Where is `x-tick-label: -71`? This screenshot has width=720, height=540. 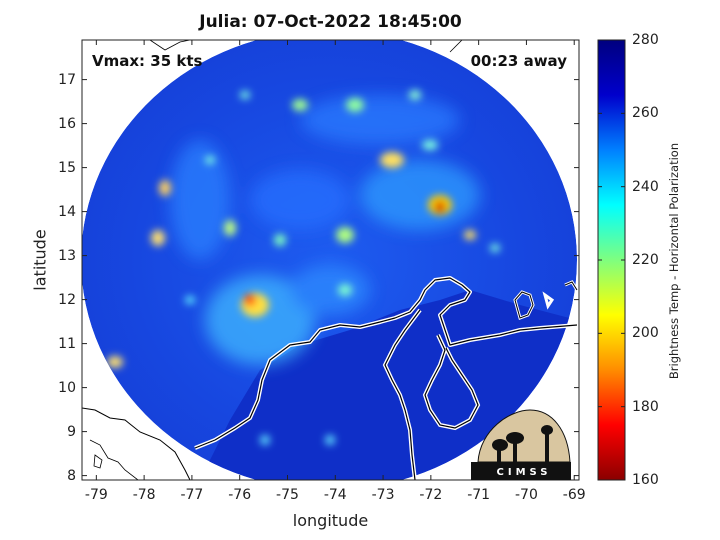 x-tick-label: -71 is located at coordinates (479, 495).